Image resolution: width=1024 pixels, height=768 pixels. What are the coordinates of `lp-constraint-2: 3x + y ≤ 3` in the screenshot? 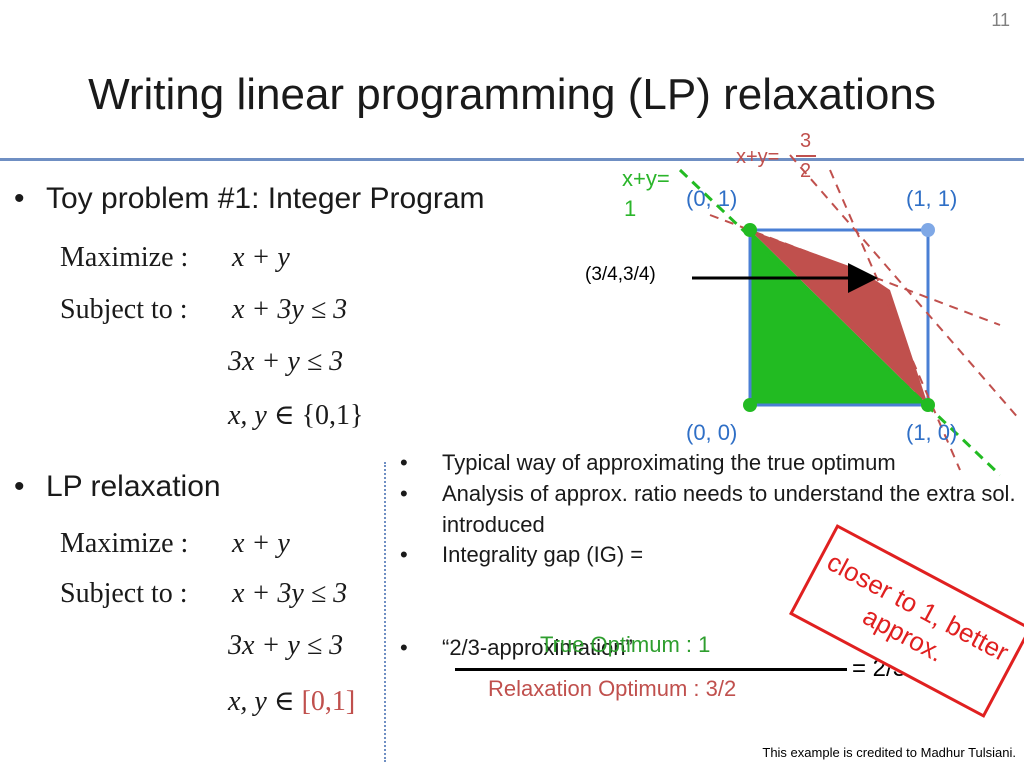 It's located at (286, 645).